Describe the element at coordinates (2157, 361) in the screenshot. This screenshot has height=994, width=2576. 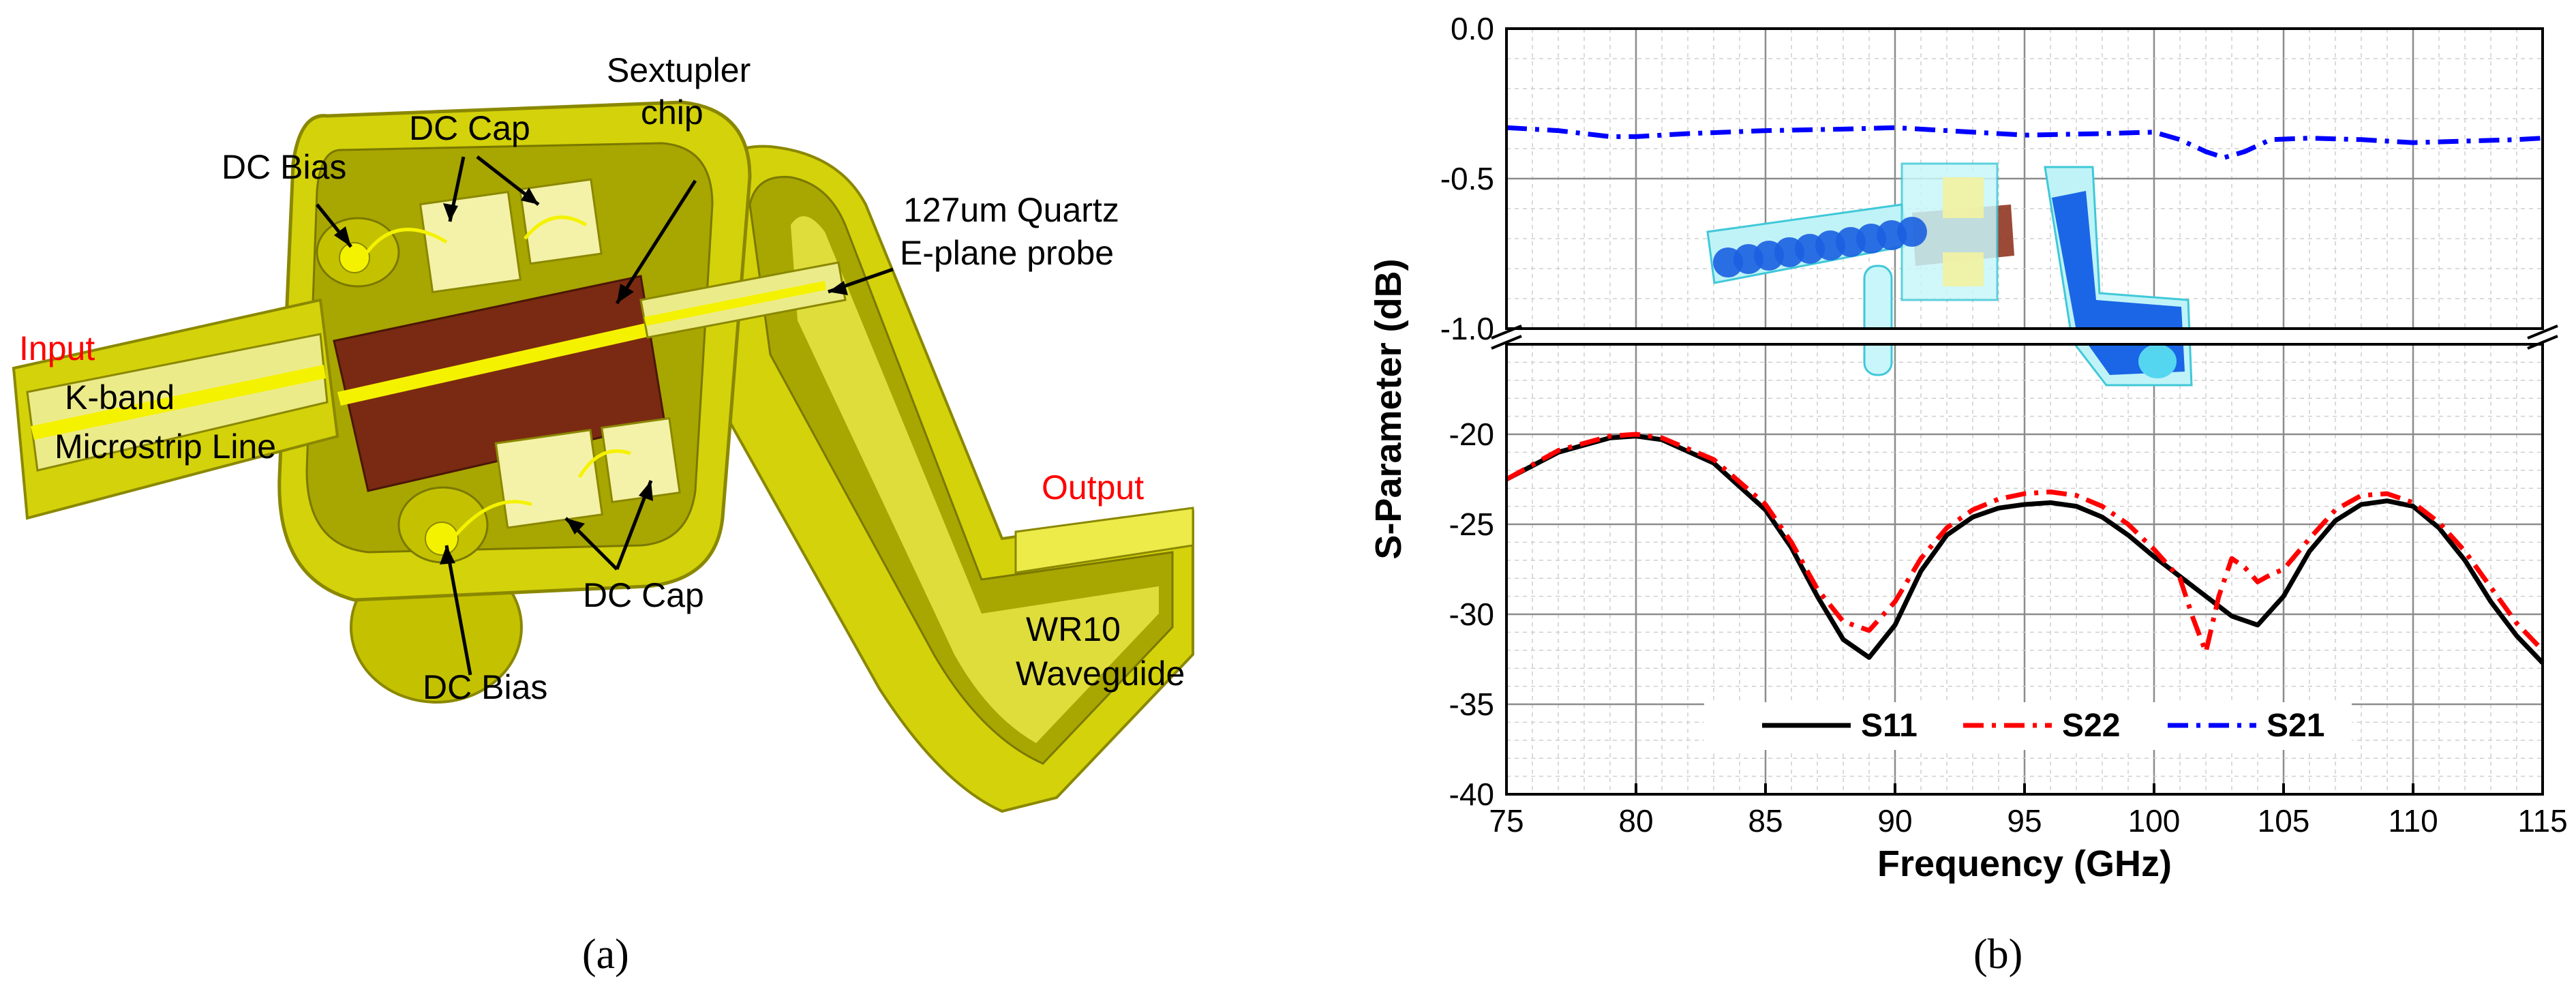
I see `inset-port` at that location.